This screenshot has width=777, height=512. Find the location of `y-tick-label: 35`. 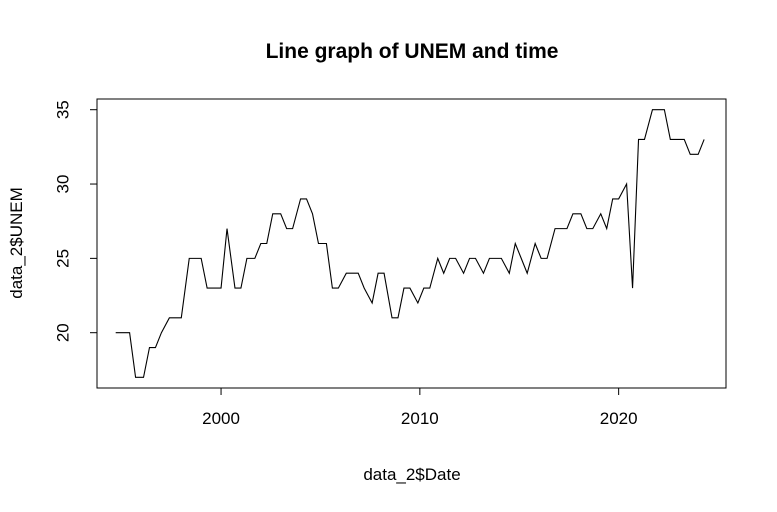

y-tick-label: 35 is located at coordinates (63, 109).